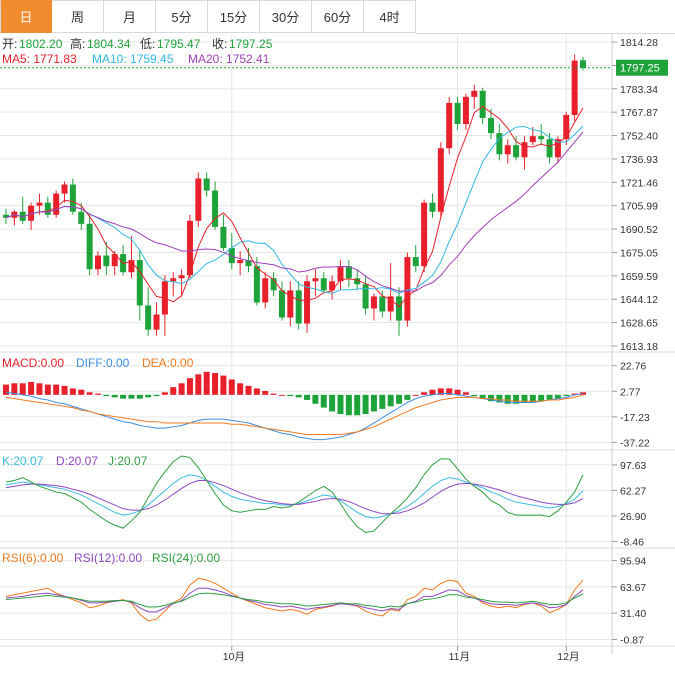  What do you see at coordinates (633, 367) in the screenshot?
I see `y-tick-label: 22.76` at bounding box center [633, 367].